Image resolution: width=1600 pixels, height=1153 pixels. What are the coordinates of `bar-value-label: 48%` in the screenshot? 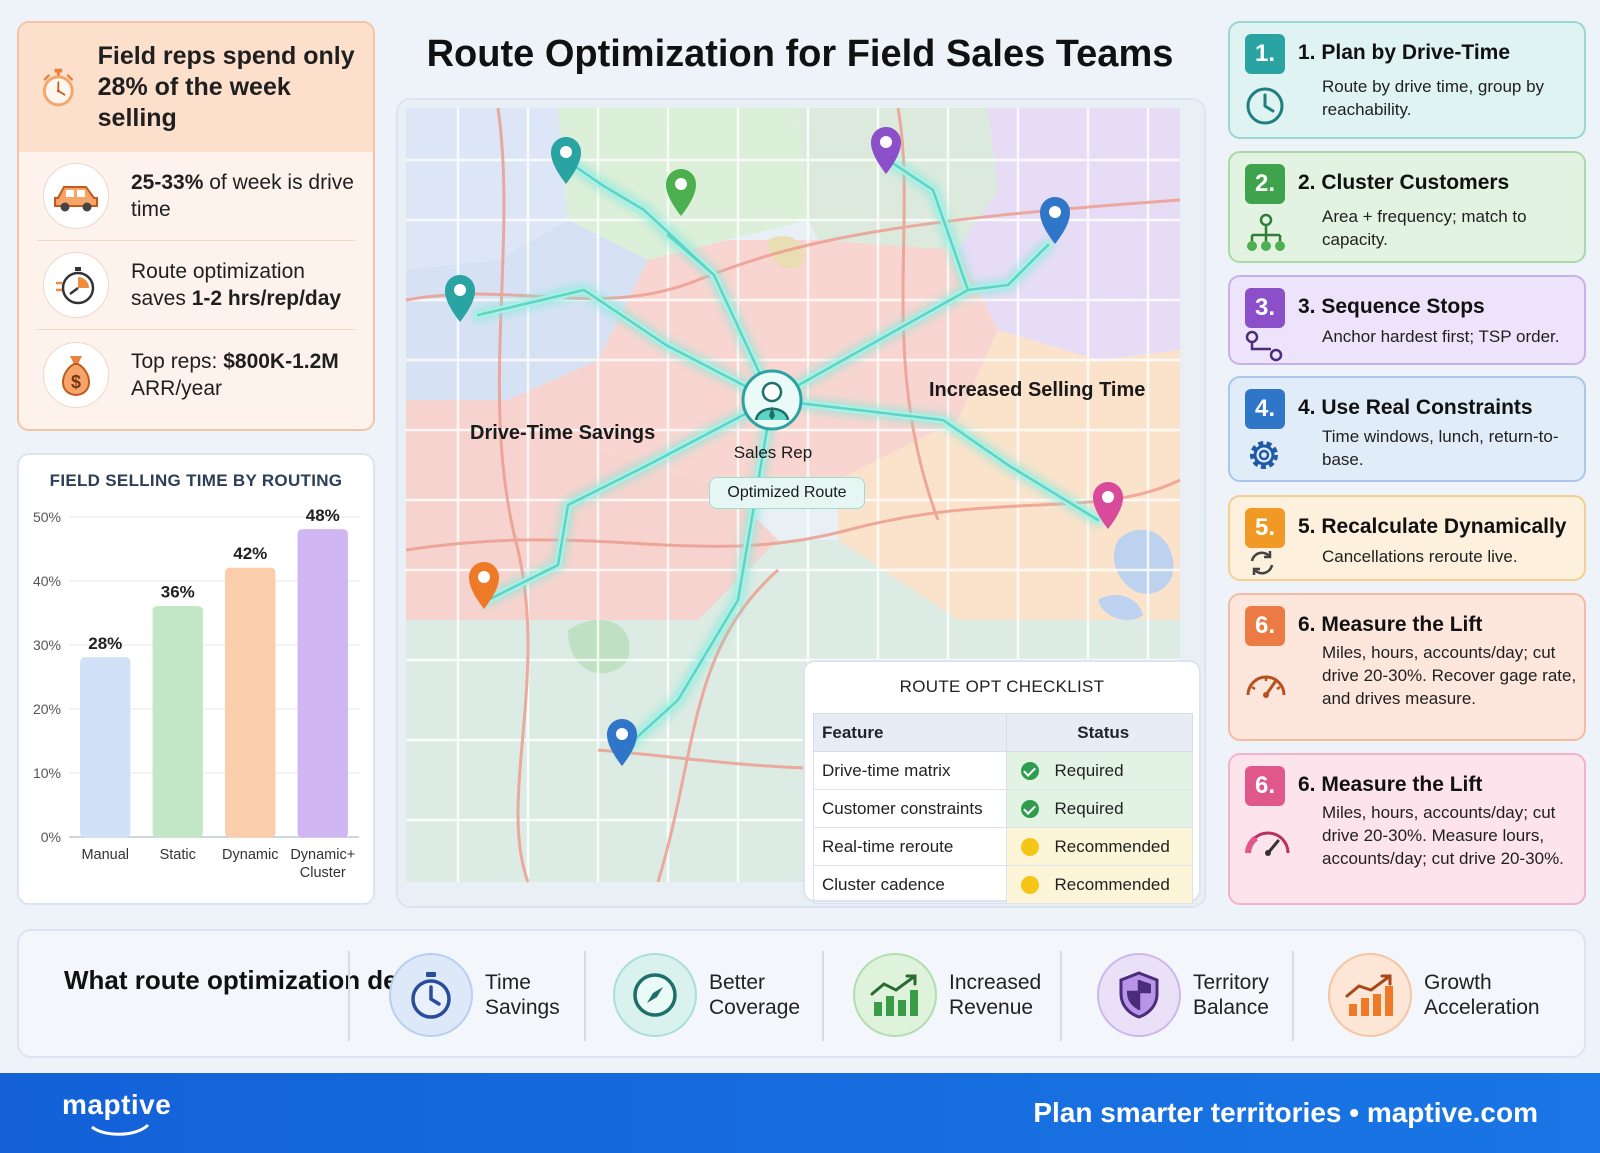 It's located at (323, 515).